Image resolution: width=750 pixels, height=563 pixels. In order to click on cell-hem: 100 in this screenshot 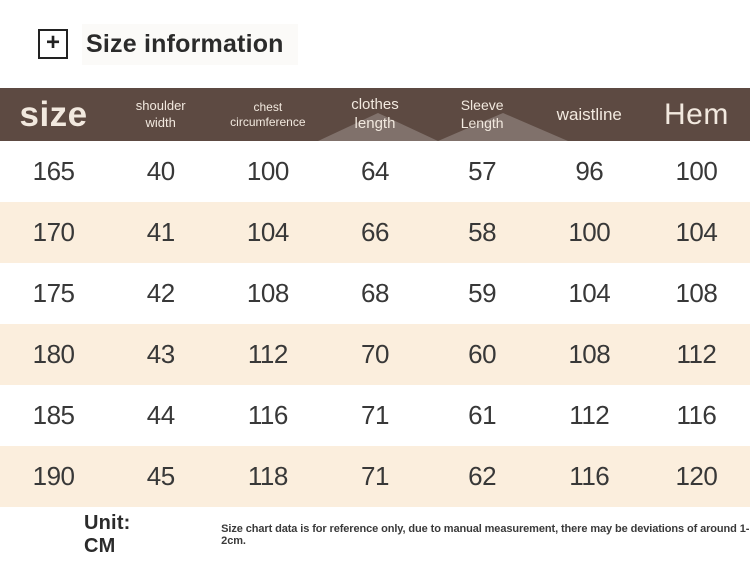, I will do `click(696, 171)`.